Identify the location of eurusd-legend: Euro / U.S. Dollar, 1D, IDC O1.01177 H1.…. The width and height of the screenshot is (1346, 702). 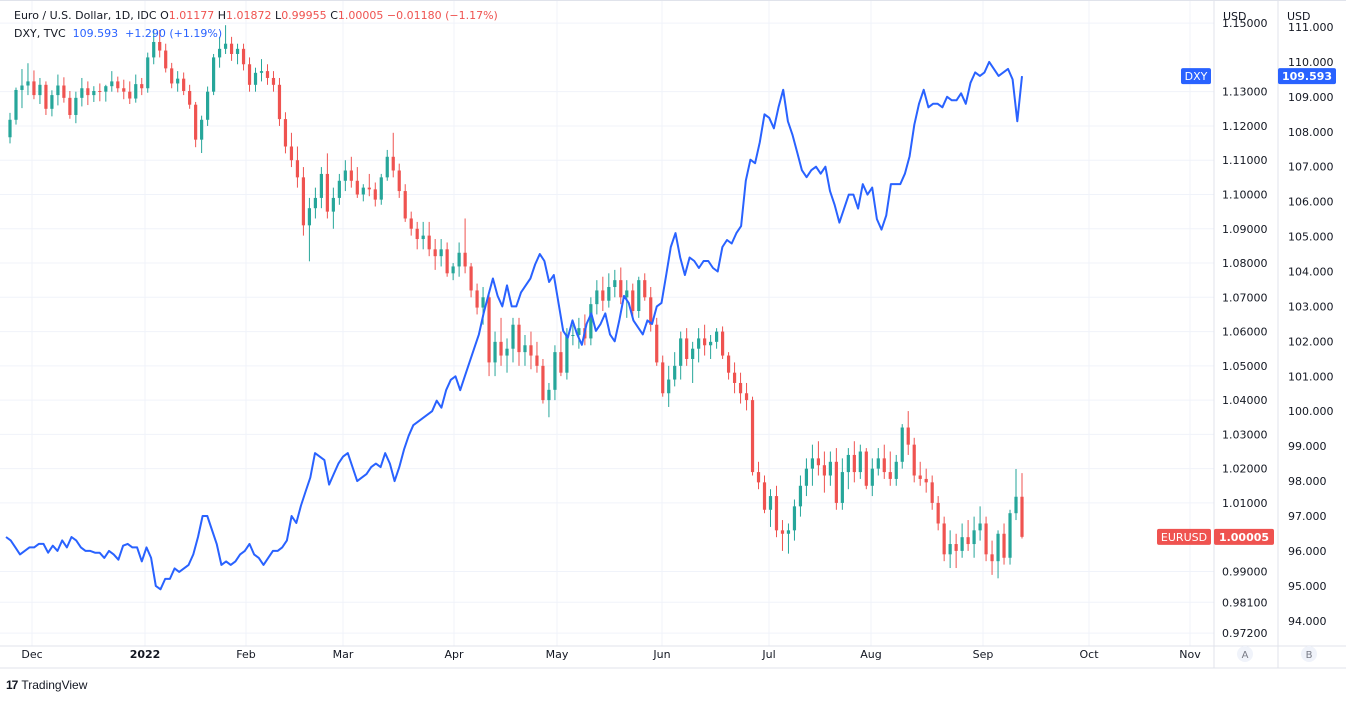
(256, 15).